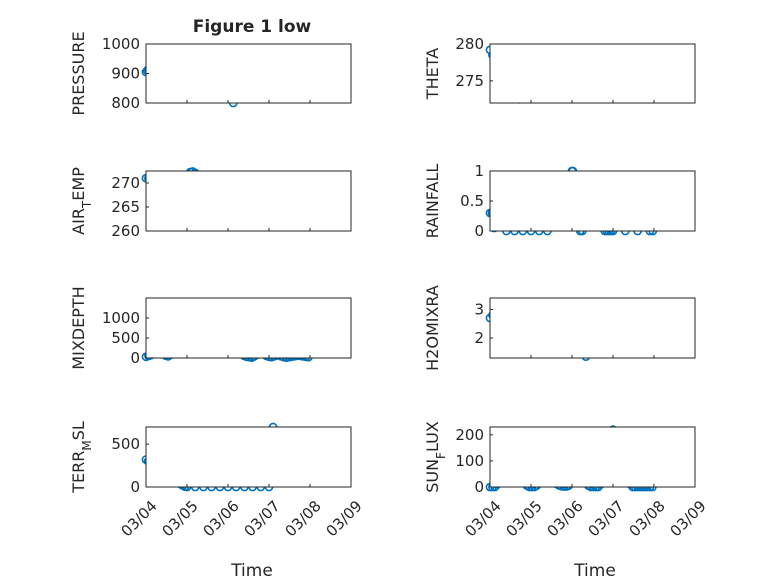 The width and height of the screenshot is (778, 583). What do you see at coordinates (125, 231) in the screenshot?
I see `y-tick-label: 260` at bounding box center [125, 231].